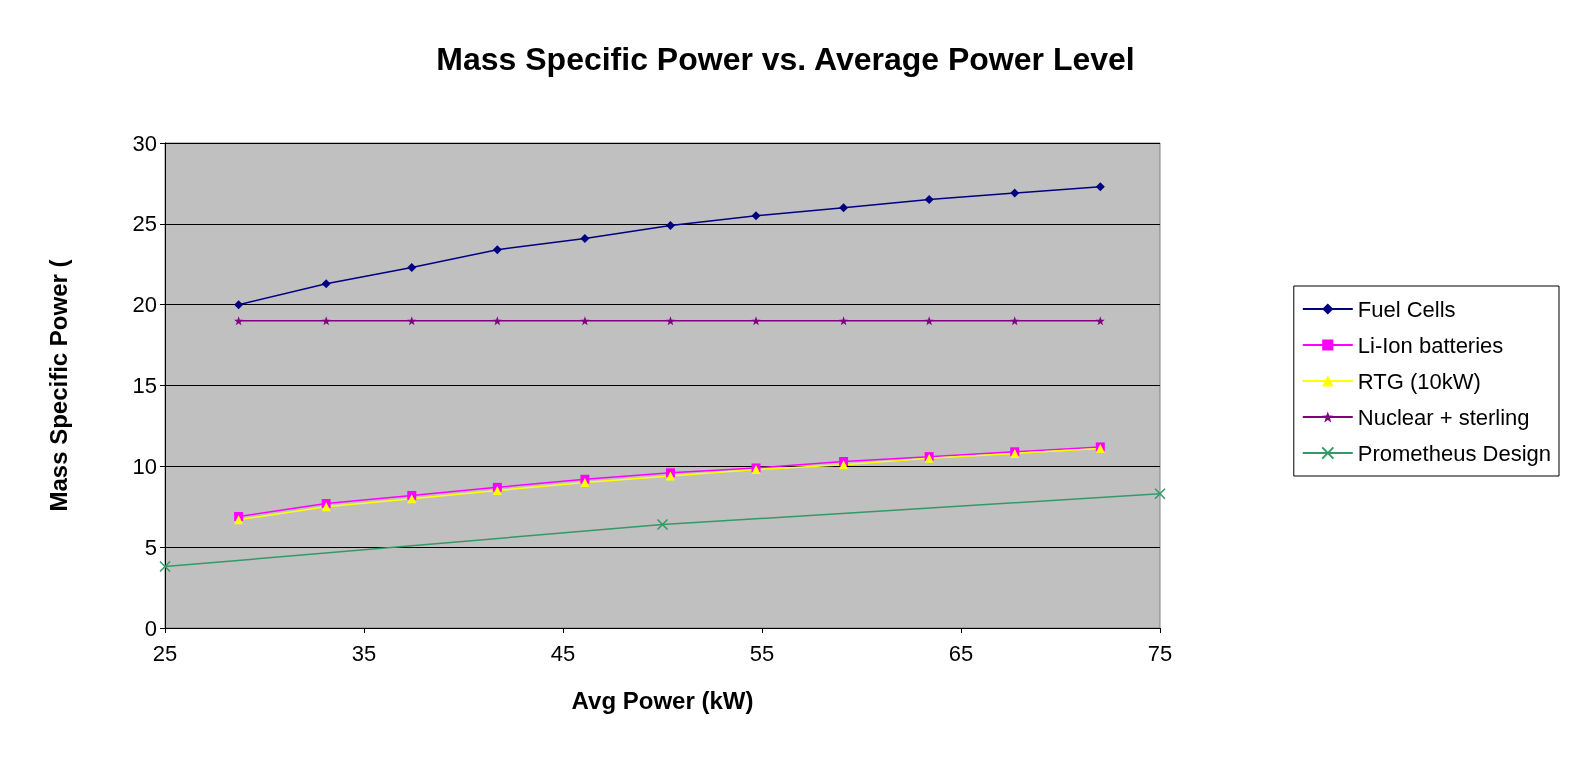 Image resolution: width=1571 pixels, height=762 pixels. Describe the element at coordinates (1430, 345) in the screenshot. I see `legend-label: Li-Ion batteries` at that location.